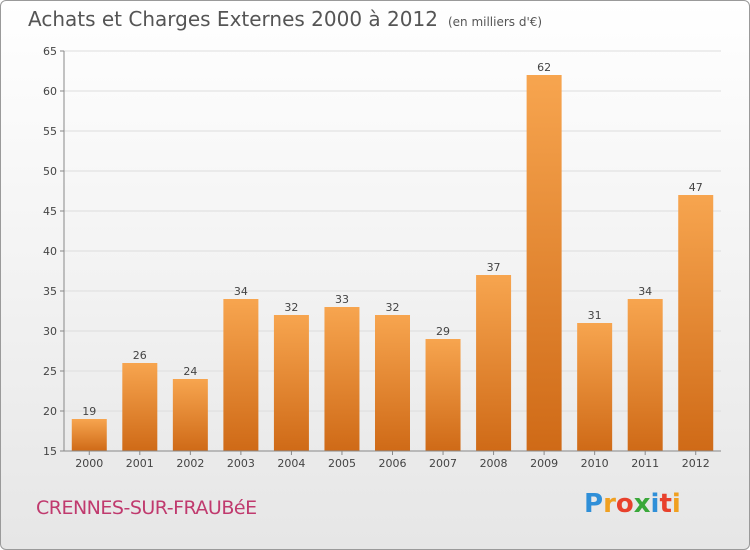 The height and width of the screenshot is (550, 750). I want to click on title-text: Achats et Charges Externes 2000 à 2012, so click(233, 19).